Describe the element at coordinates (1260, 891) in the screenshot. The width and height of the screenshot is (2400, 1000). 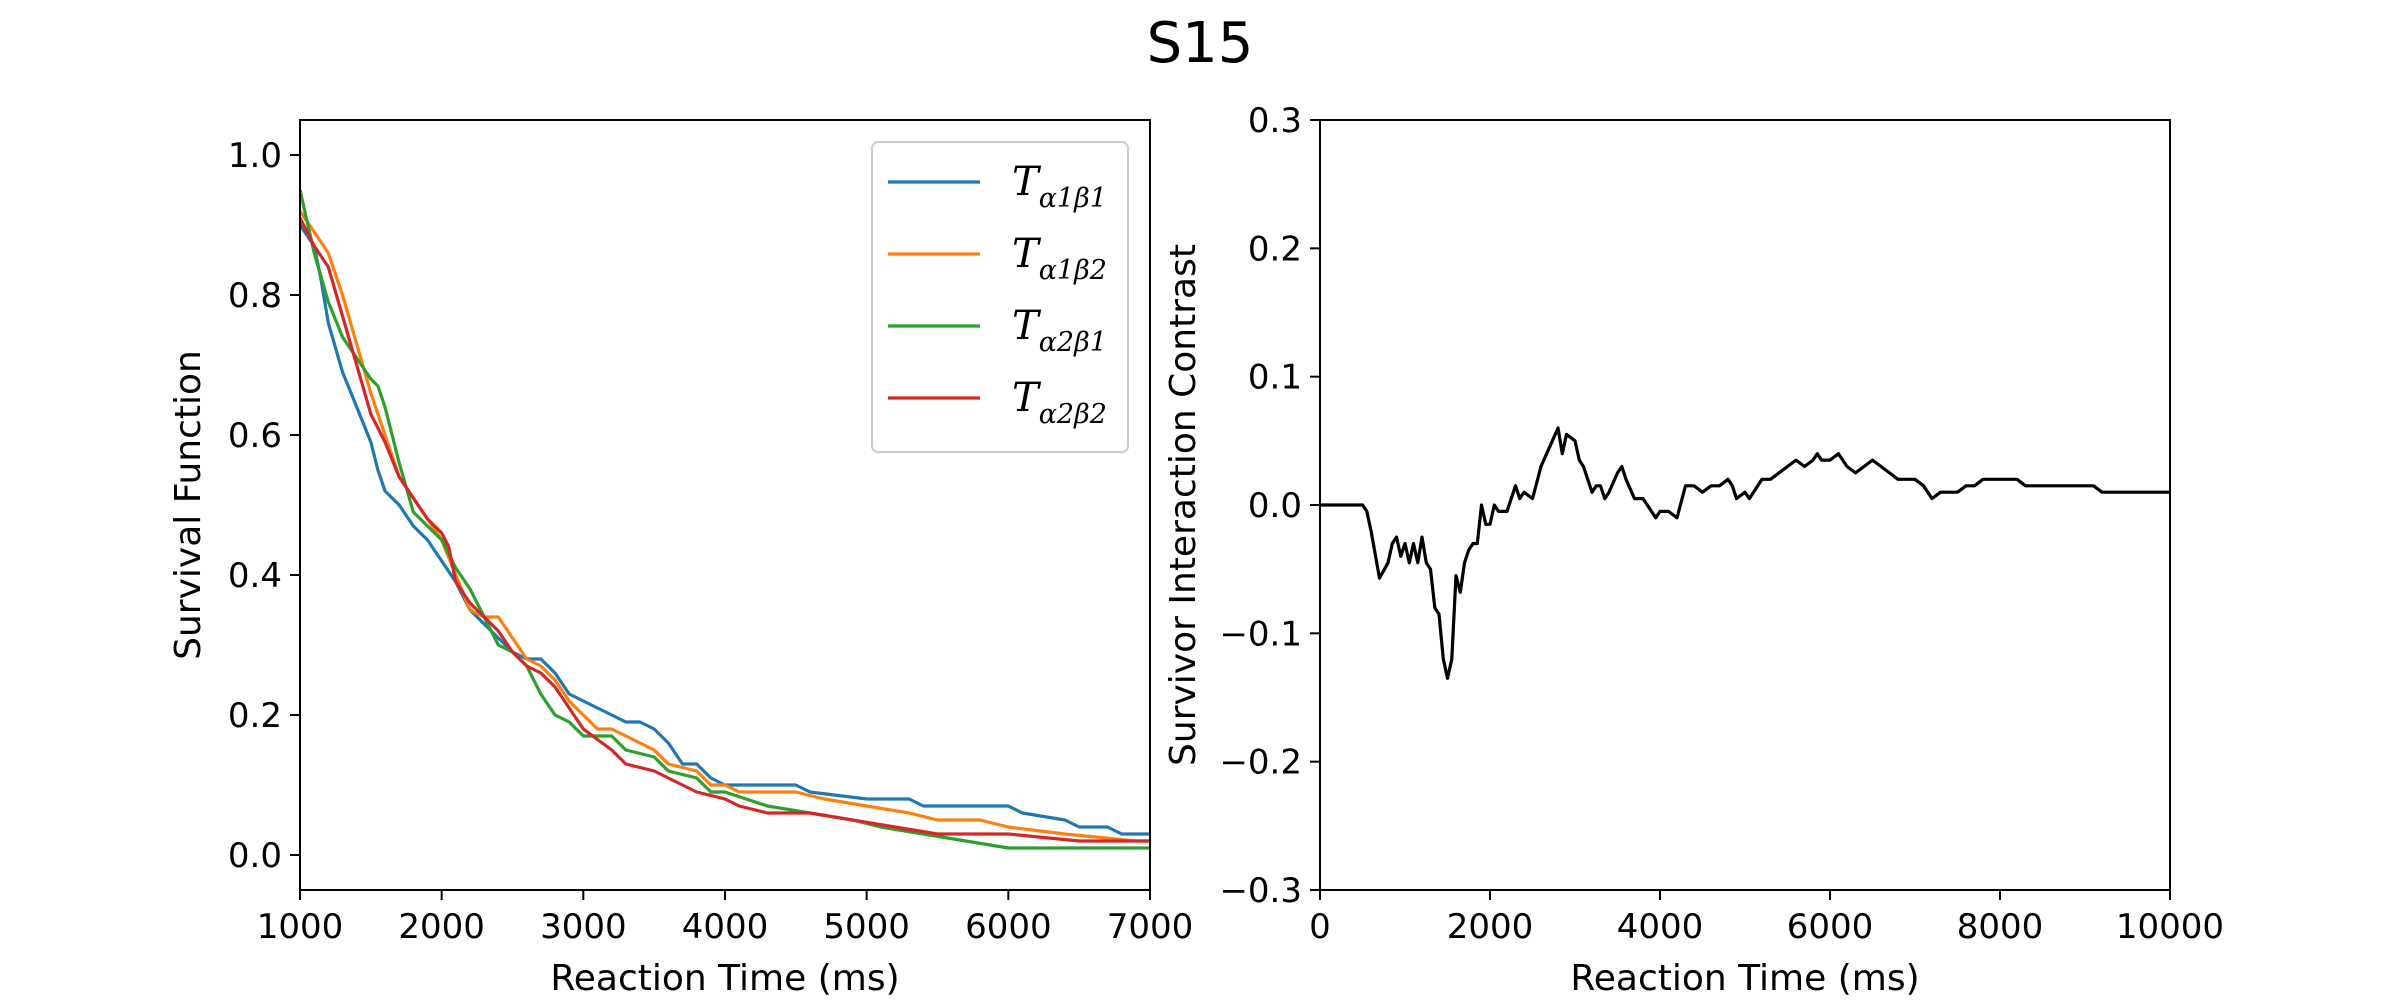
I see `y-tick-label: −0.3` at that location.